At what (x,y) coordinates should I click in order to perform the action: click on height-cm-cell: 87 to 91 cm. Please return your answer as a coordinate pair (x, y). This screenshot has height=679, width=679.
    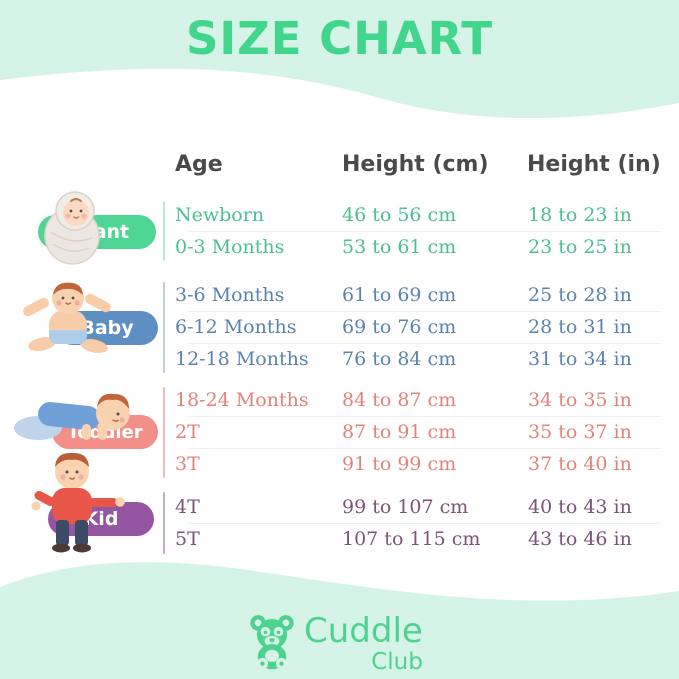
    Looking at the image, I should click on (399, 432).